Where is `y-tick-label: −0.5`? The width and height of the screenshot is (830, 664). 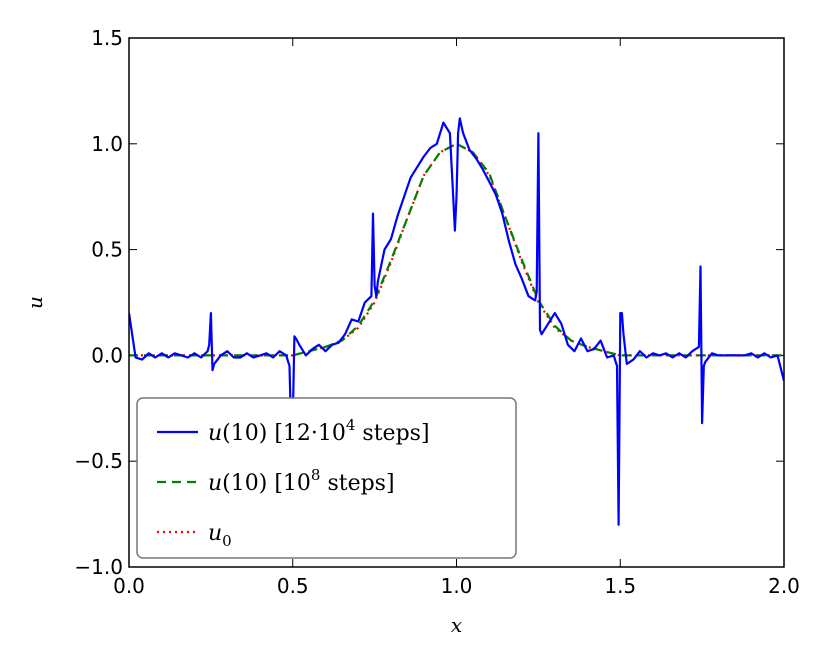 y-tick-label: −0.5 is located at coordinates (98, 461).